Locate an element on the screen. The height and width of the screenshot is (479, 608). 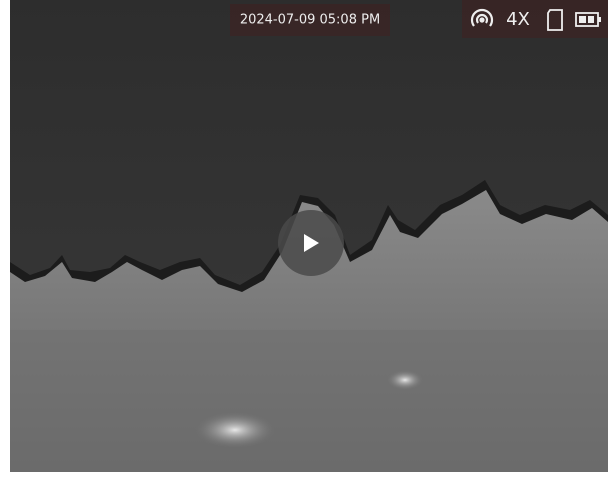
timestamp: 2024-07-09 05:08 PM is located at coordinates (310, 20).